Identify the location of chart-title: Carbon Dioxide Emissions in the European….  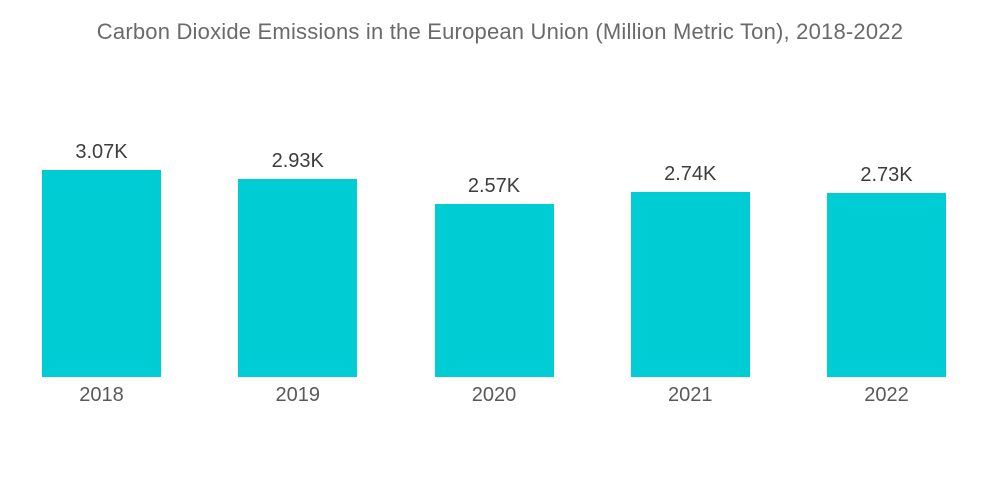
(500, 31).